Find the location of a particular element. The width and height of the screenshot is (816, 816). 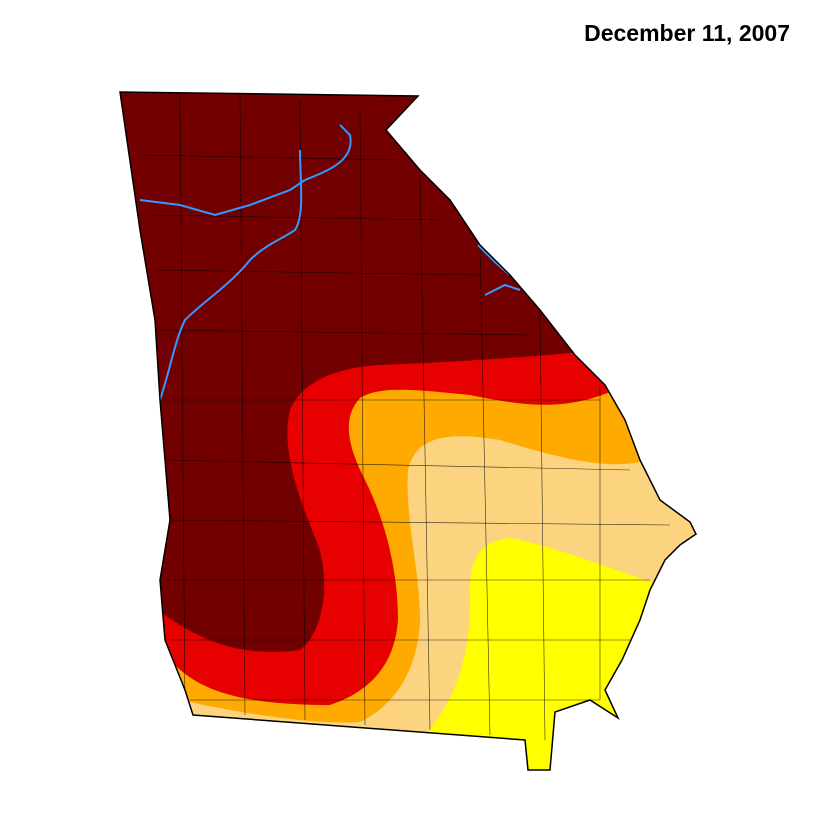

map-date-title: December 11, 2007 is located at coordinates (687, 33).